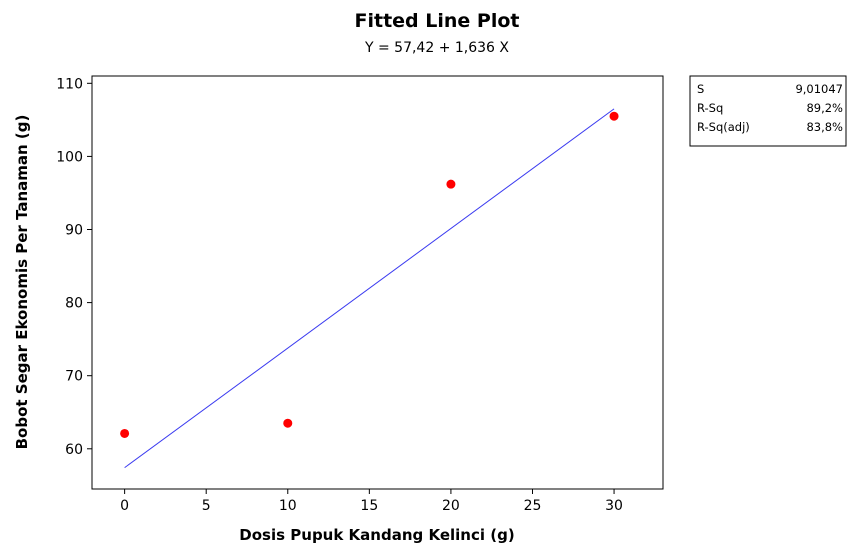  What do you see at coordinates (376, 535) in the screenshot?
I see `x-axis-label: Dosis Pupuk Kandang Kelinci (g)` at bounding box center [376, 535].